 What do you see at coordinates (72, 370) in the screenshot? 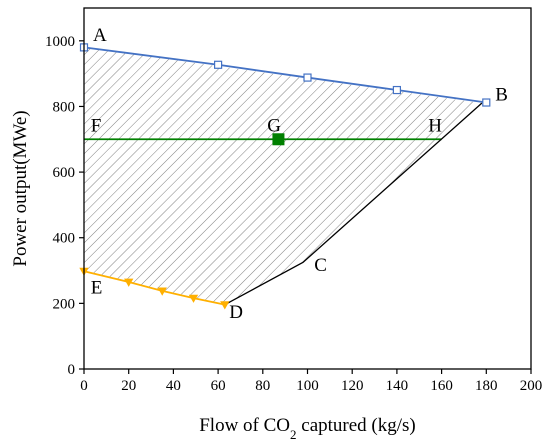
I see `y-tick-label-0: 0` at bounding box center [72, 370].